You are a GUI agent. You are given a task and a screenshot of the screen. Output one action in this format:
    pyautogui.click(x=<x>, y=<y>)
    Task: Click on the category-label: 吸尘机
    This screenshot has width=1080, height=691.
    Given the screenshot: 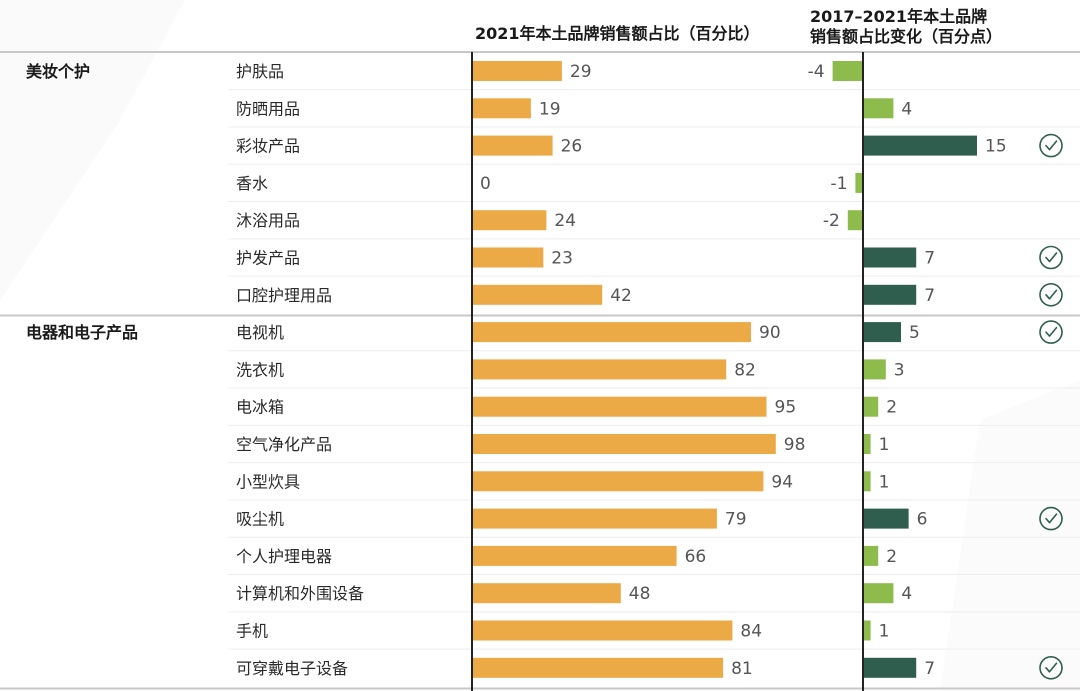 What is the action you would take?
    pyautogui.click(x=260, y=519)
    